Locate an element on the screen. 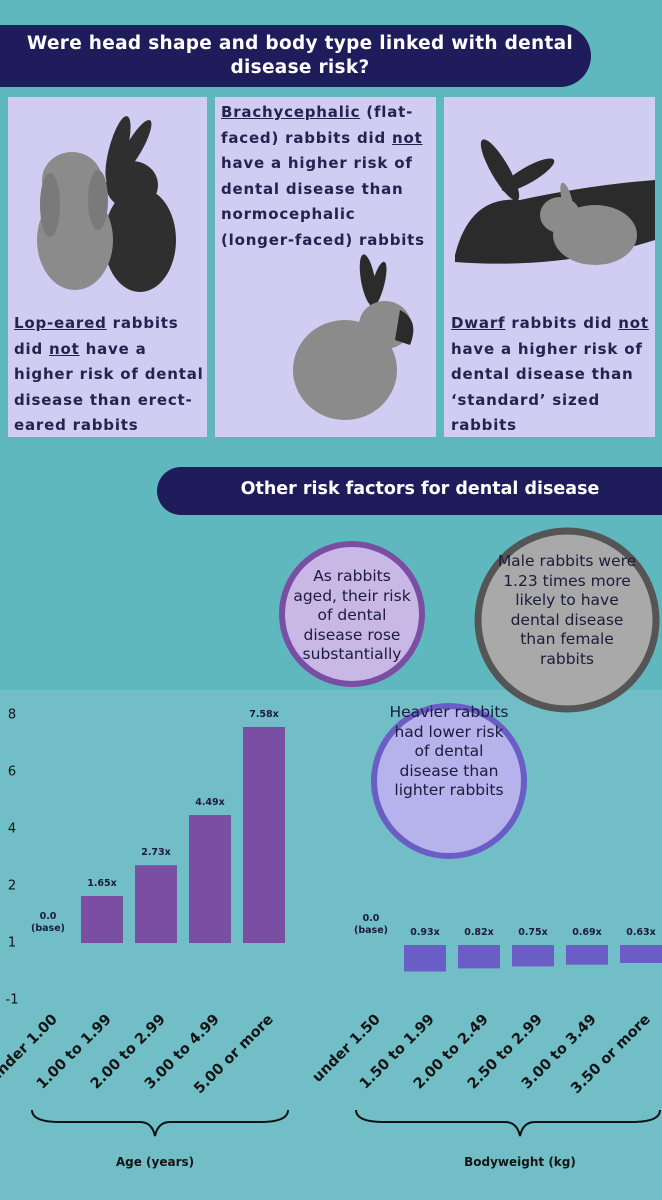 Image resolution: width=662 pixels, height=1200 pixels. y-tick-label: 1 is located at coordinates (12, 943).